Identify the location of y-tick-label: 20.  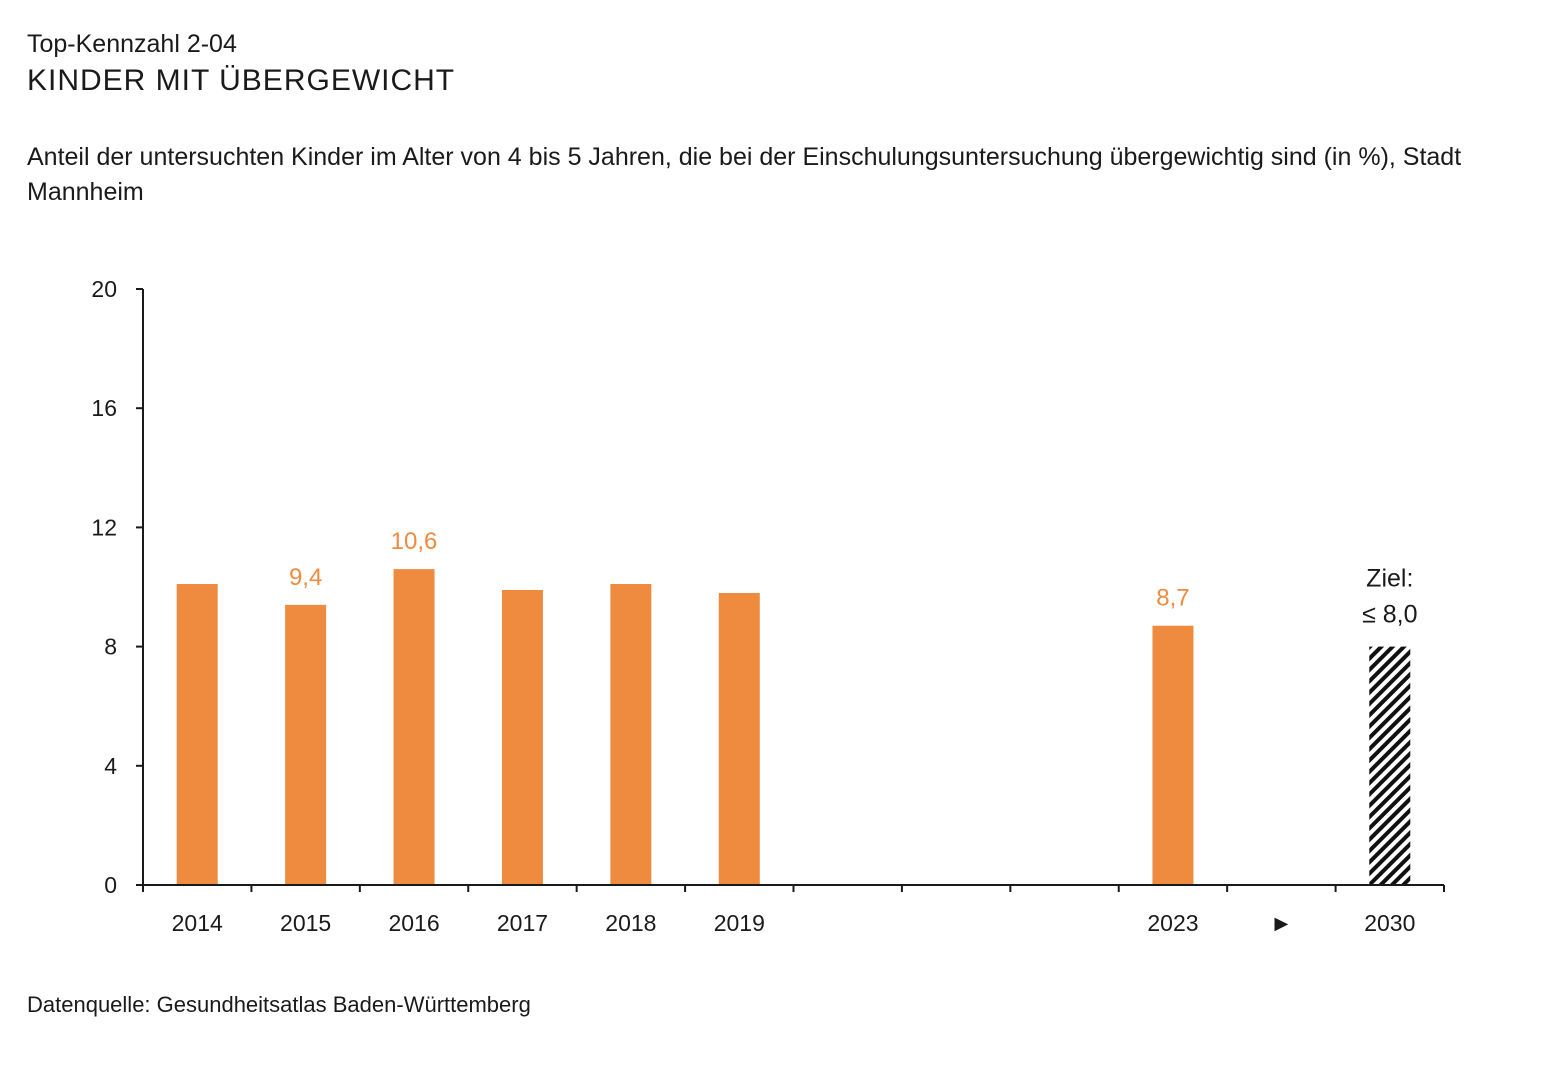
(104, 289).